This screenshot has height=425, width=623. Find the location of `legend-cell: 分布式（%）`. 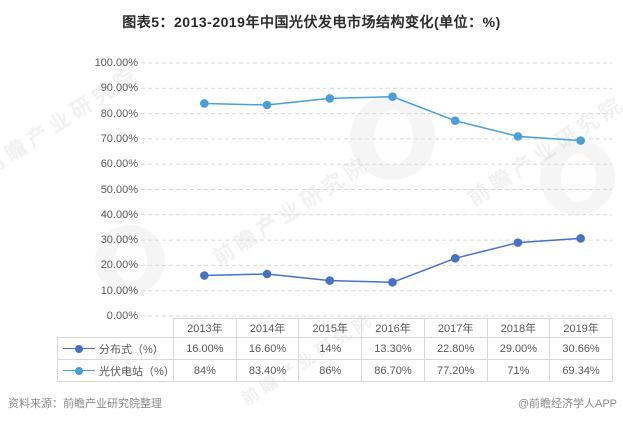

legend-cell: 分布式（%） is located at coordinates (115, 348).